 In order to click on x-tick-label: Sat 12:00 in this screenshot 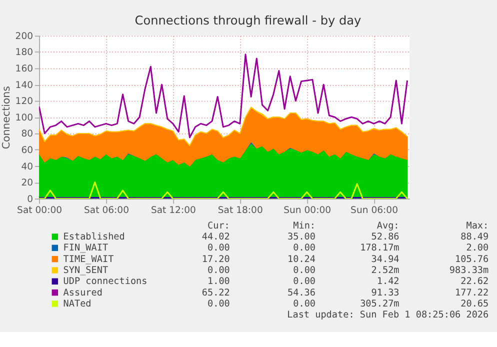, I will do `click(173, 210)`.